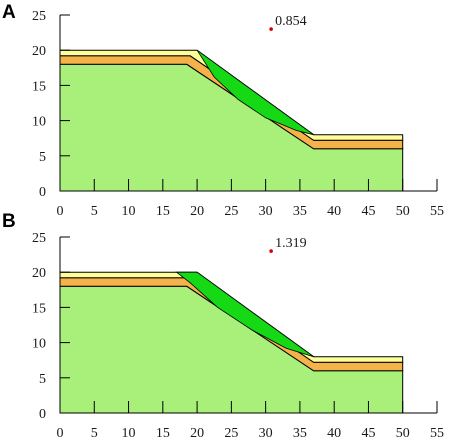  I want to click on factor-of-safety-label: 1.319, so click(291, 243).